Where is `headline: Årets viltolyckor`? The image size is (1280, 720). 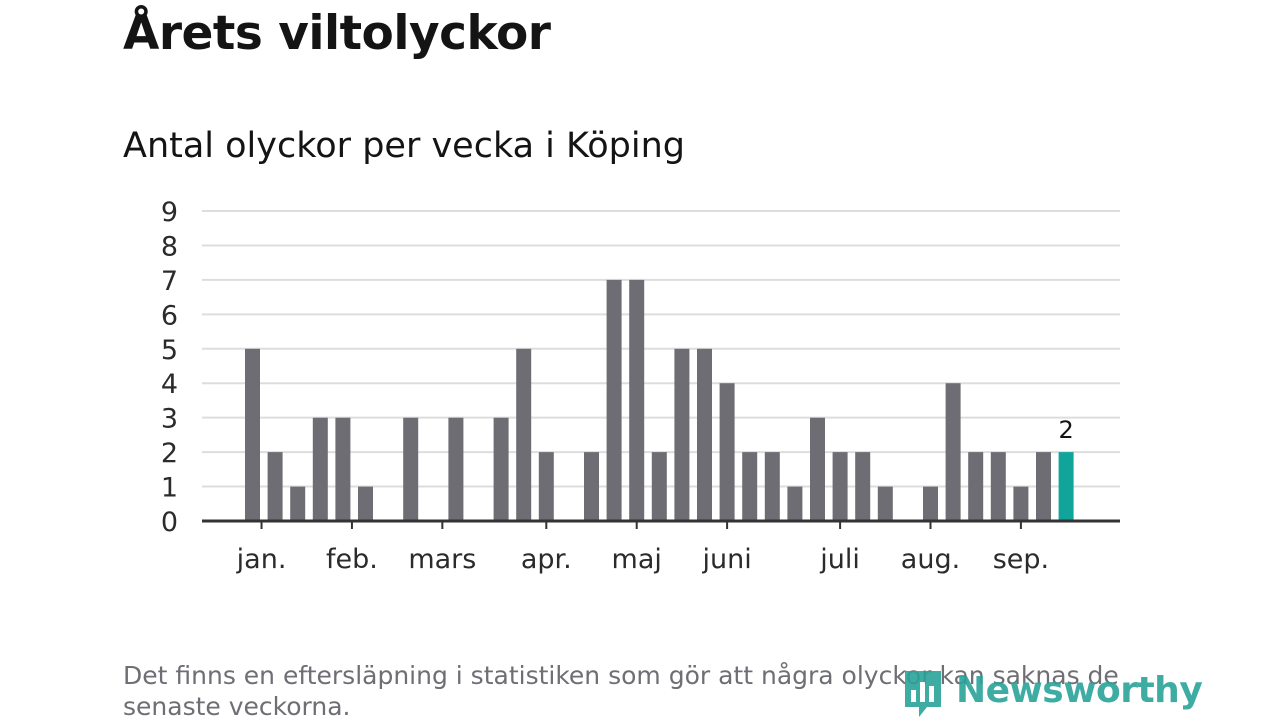
headline: Årets viltolyckor is located at coordinates (337, 33).